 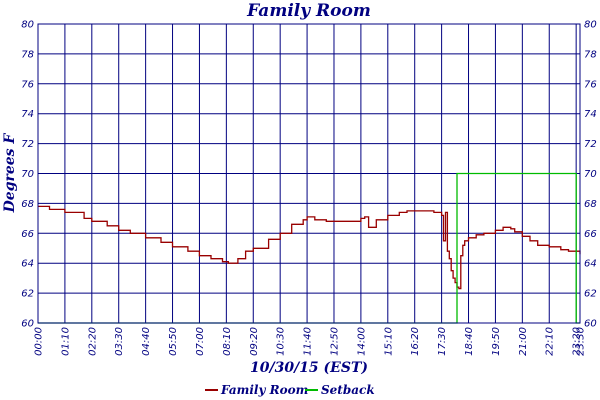 What do you see at coordinates (590, 84) in the screenshot?
I see `y-tick-label-right: 76` at bounding box center [590, 84].